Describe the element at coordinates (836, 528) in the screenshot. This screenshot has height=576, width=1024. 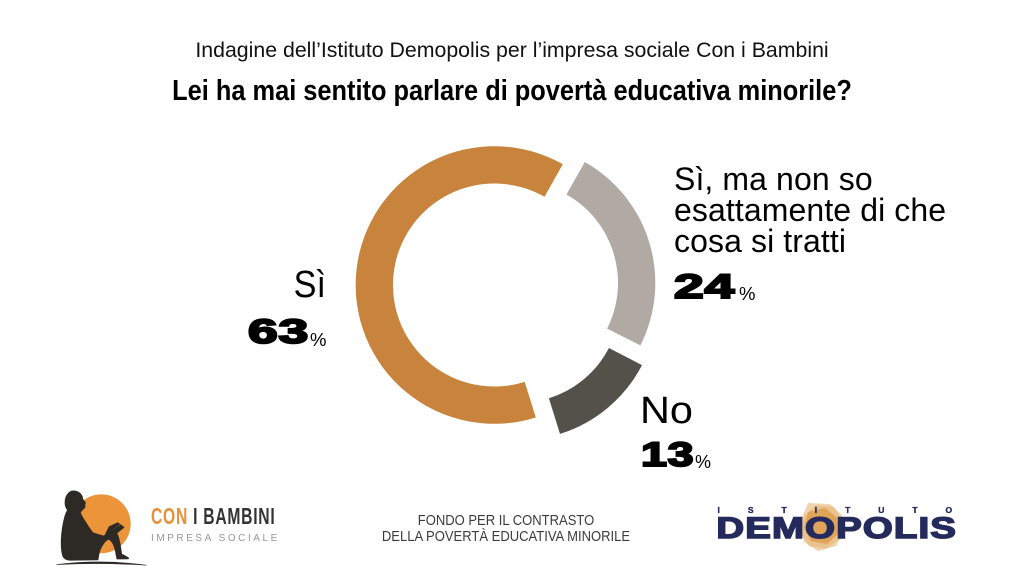
I see `svg-text: DEMOPOLIS` at that location.